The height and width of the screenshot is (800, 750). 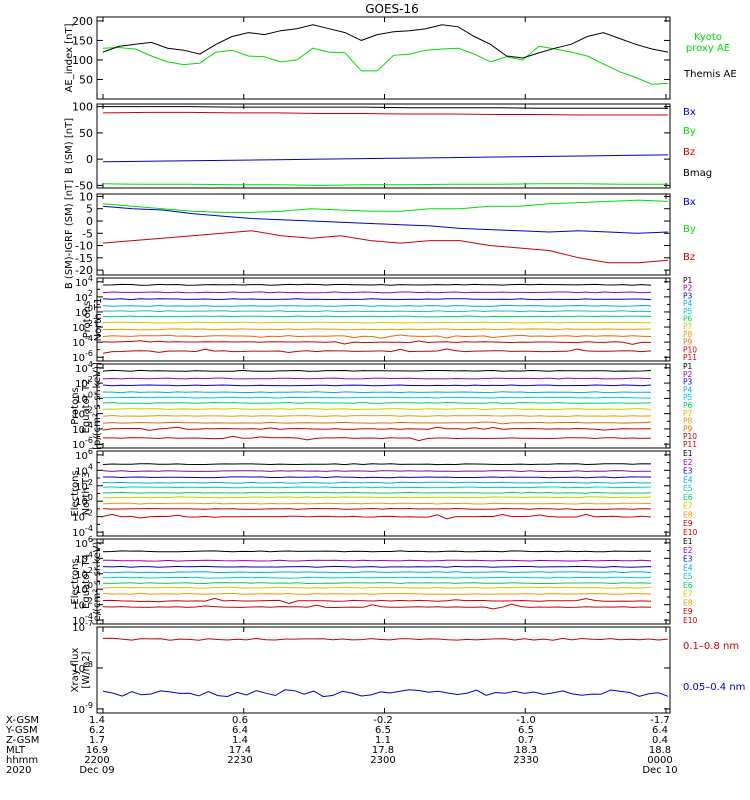 What do you see at coordinates (84, 185) in the screenshot?
I see `y-tick-label: -50` at bounding box center [84, 185].